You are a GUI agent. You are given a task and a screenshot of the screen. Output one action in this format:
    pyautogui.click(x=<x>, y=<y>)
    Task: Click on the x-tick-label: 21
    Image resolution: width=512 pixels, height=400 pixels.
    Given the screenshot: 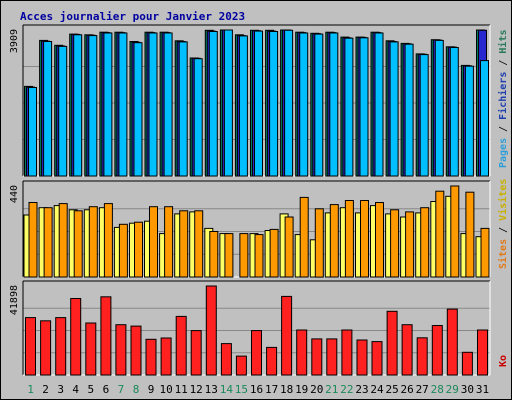 What is the action you would take?
    pyautogui.click(x=331, y=389)
    